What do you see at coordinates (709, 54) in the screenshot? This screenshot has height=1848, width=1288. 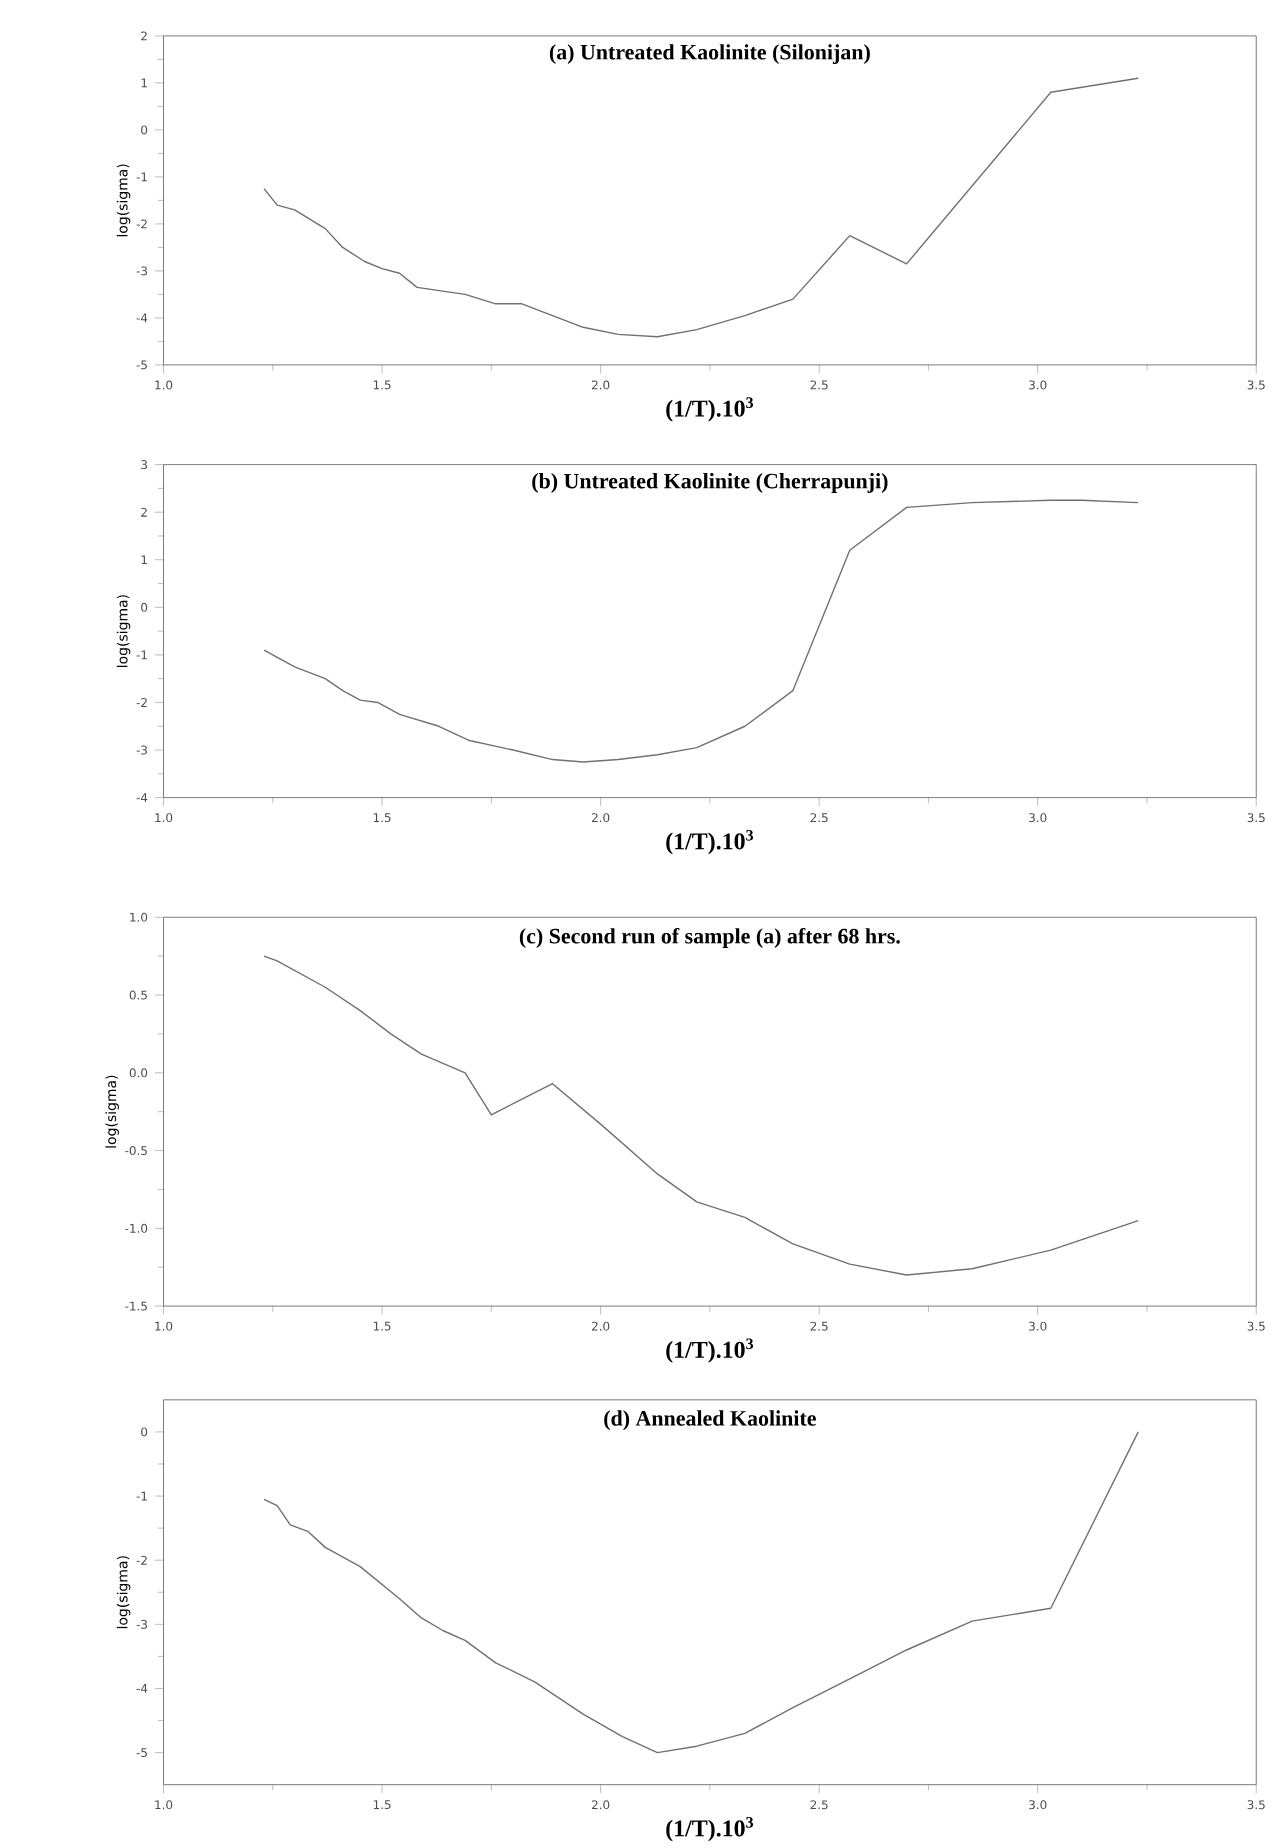 I see `chart-title: (a) Untreated Kaolinite (Silonijan)` at bounding box center [709, 54].